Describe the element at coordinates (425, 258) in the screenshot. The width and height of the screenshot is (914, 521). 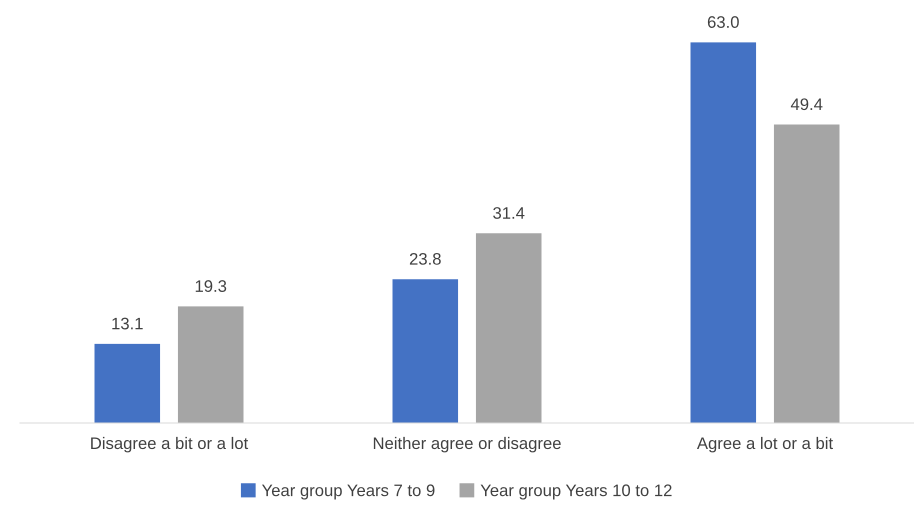
I see `data-label: 23.8` at that location.